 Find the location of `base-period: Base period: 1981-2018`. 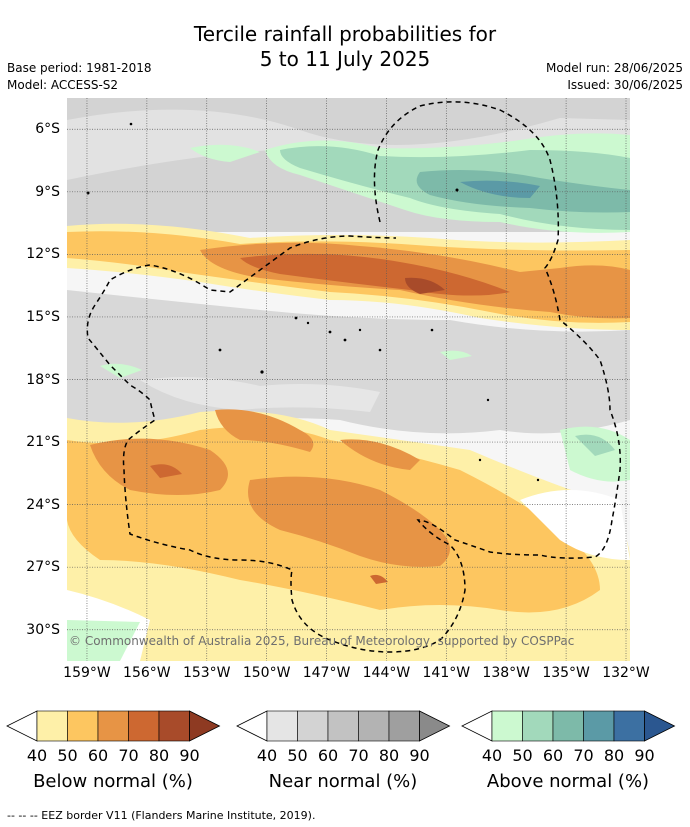

base-period: Base period: 1981-2018 is located at coordinates (79, 68).